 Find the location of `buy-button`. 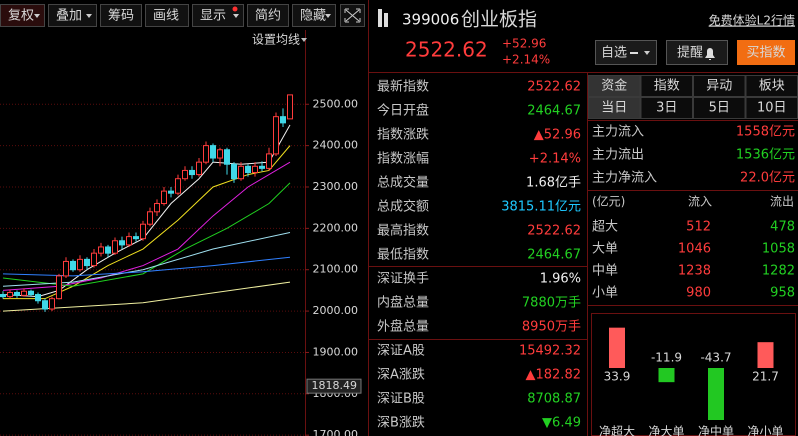

buy-button is located at coordinates (766, 52).